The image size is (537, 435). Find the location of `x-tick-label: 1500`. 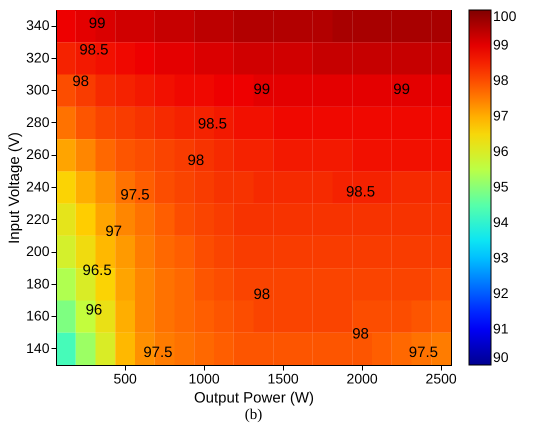

x-tick-label: 1500 is located at coordinates (283, 378).